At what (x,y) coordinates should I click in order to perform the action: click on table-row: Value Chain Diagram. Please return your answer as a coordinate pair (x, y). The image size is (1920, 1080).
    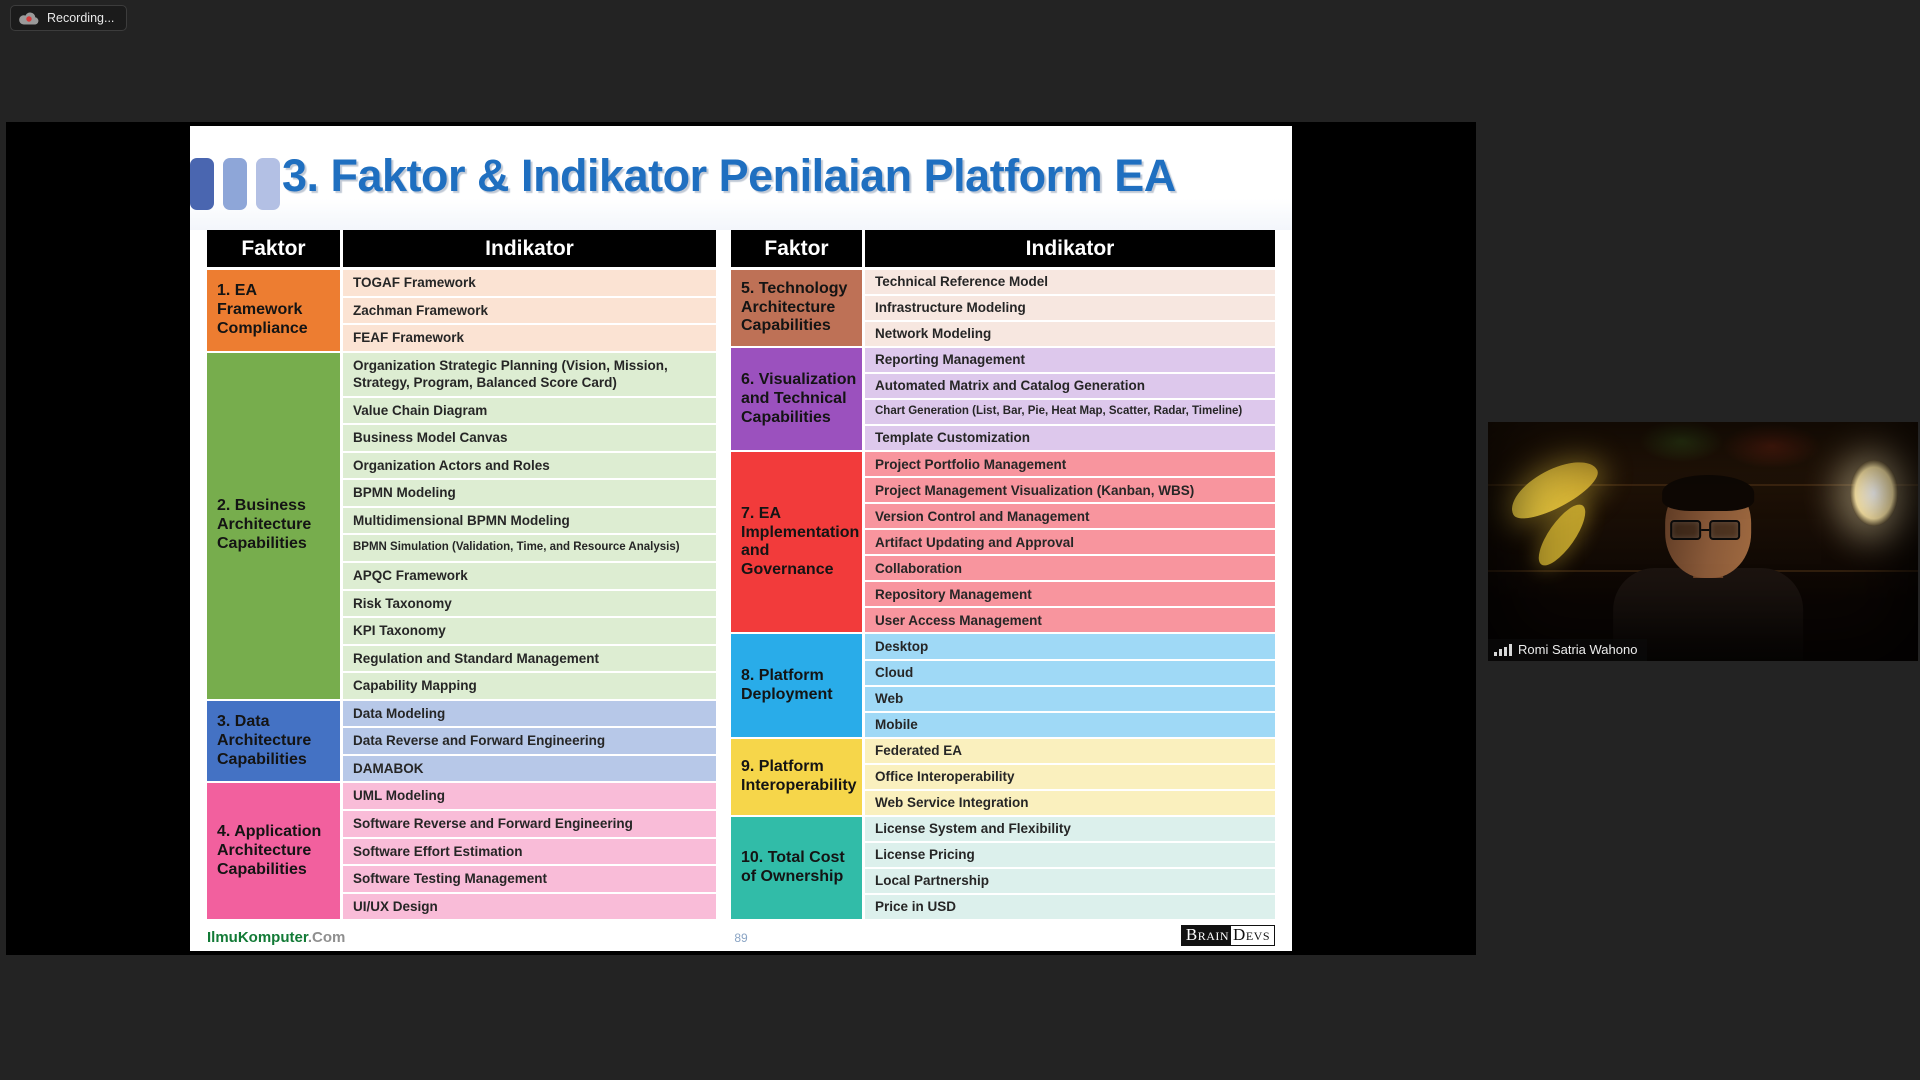
    Looking at the image, I should click on (461, 411).